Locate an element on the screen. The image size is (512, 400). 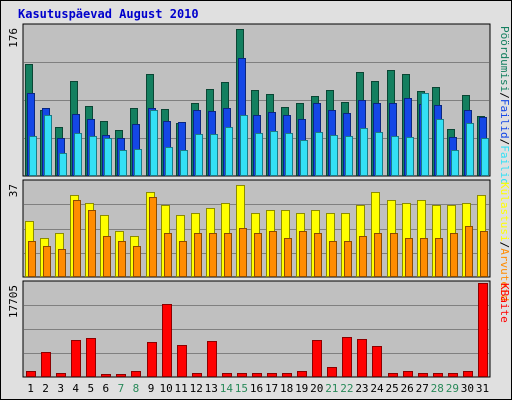
legend-item-kbytes: KBaite is located at coordinates (504, 303).